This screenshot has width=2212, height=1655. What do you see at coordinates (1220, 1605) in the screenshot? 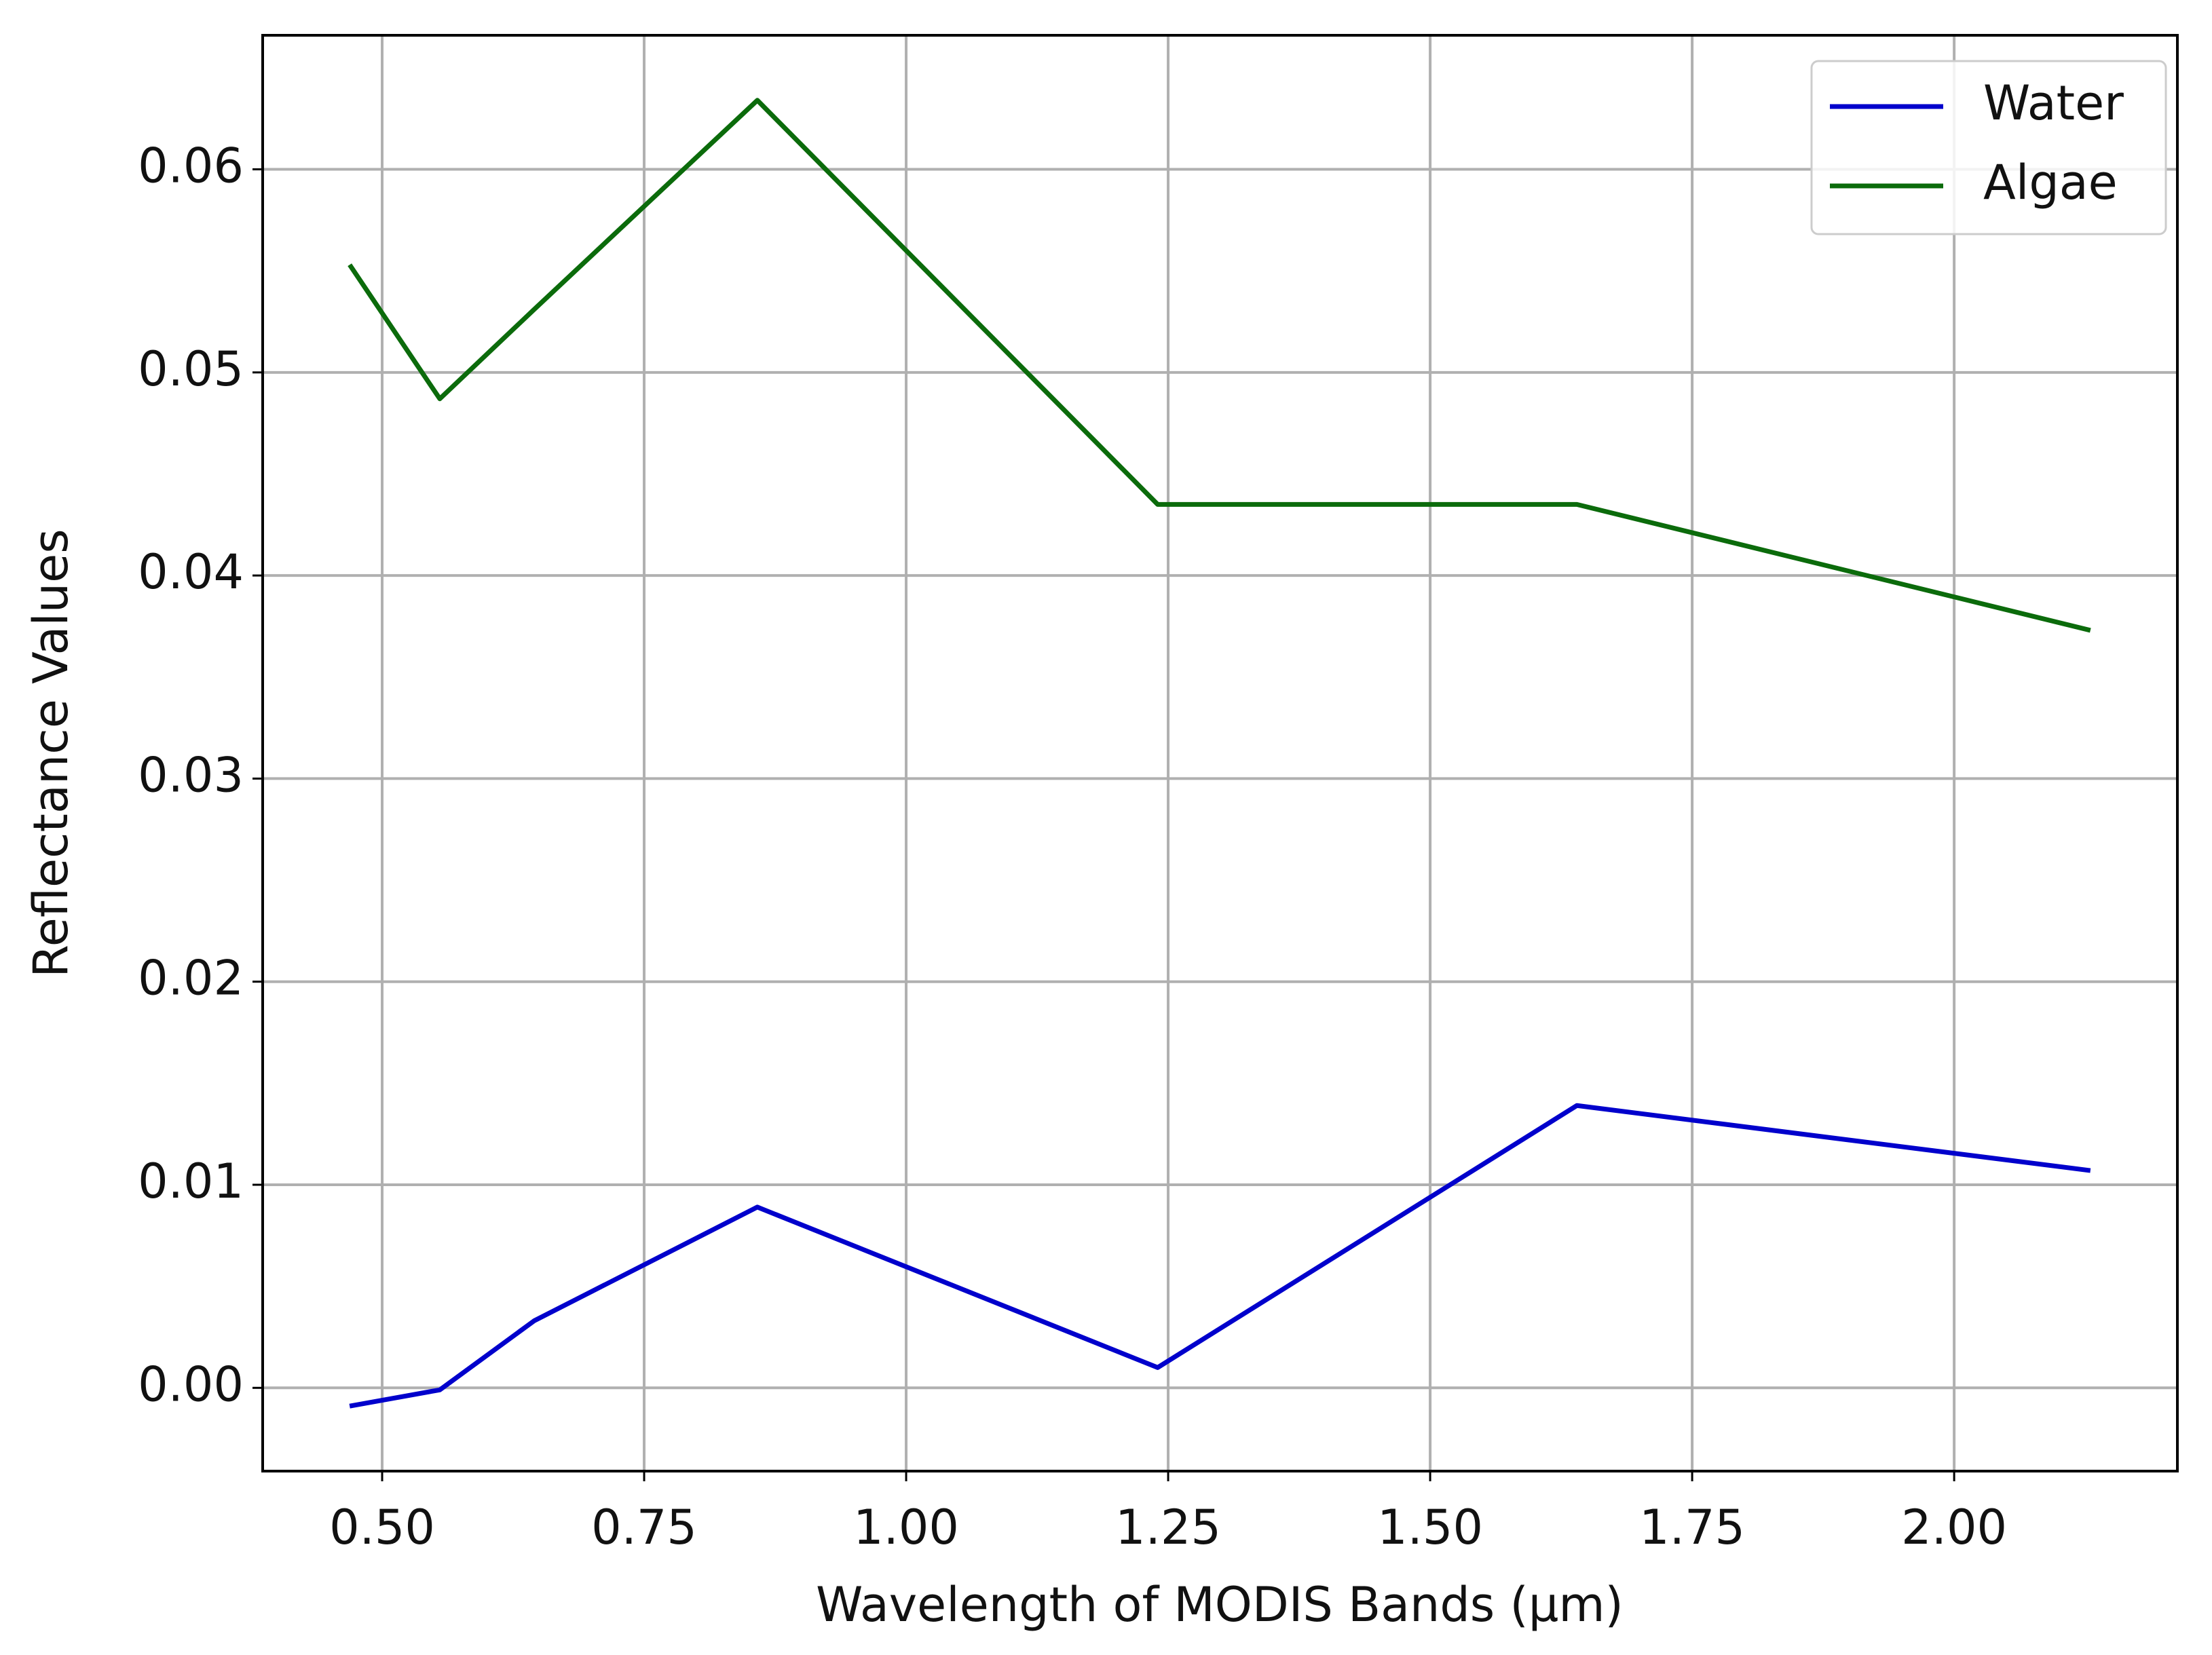
I see `x-axis-label: Wavelength of MODIS Bands (µm)` at bounding box center [1220, 1605].